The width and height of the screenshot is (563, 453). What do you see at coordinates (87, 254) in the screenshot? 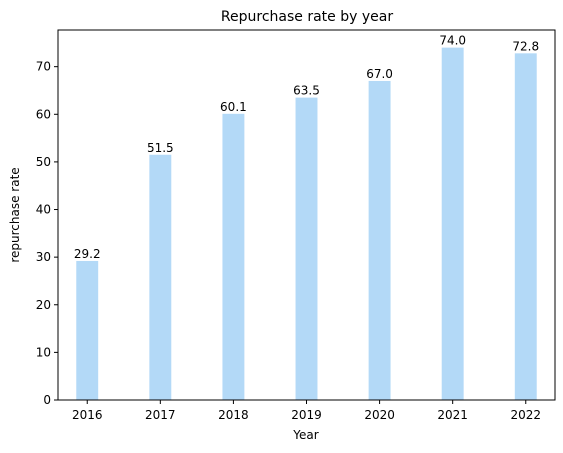
I see `value-label-2016: 29.2` at bounding box center [87, 254].